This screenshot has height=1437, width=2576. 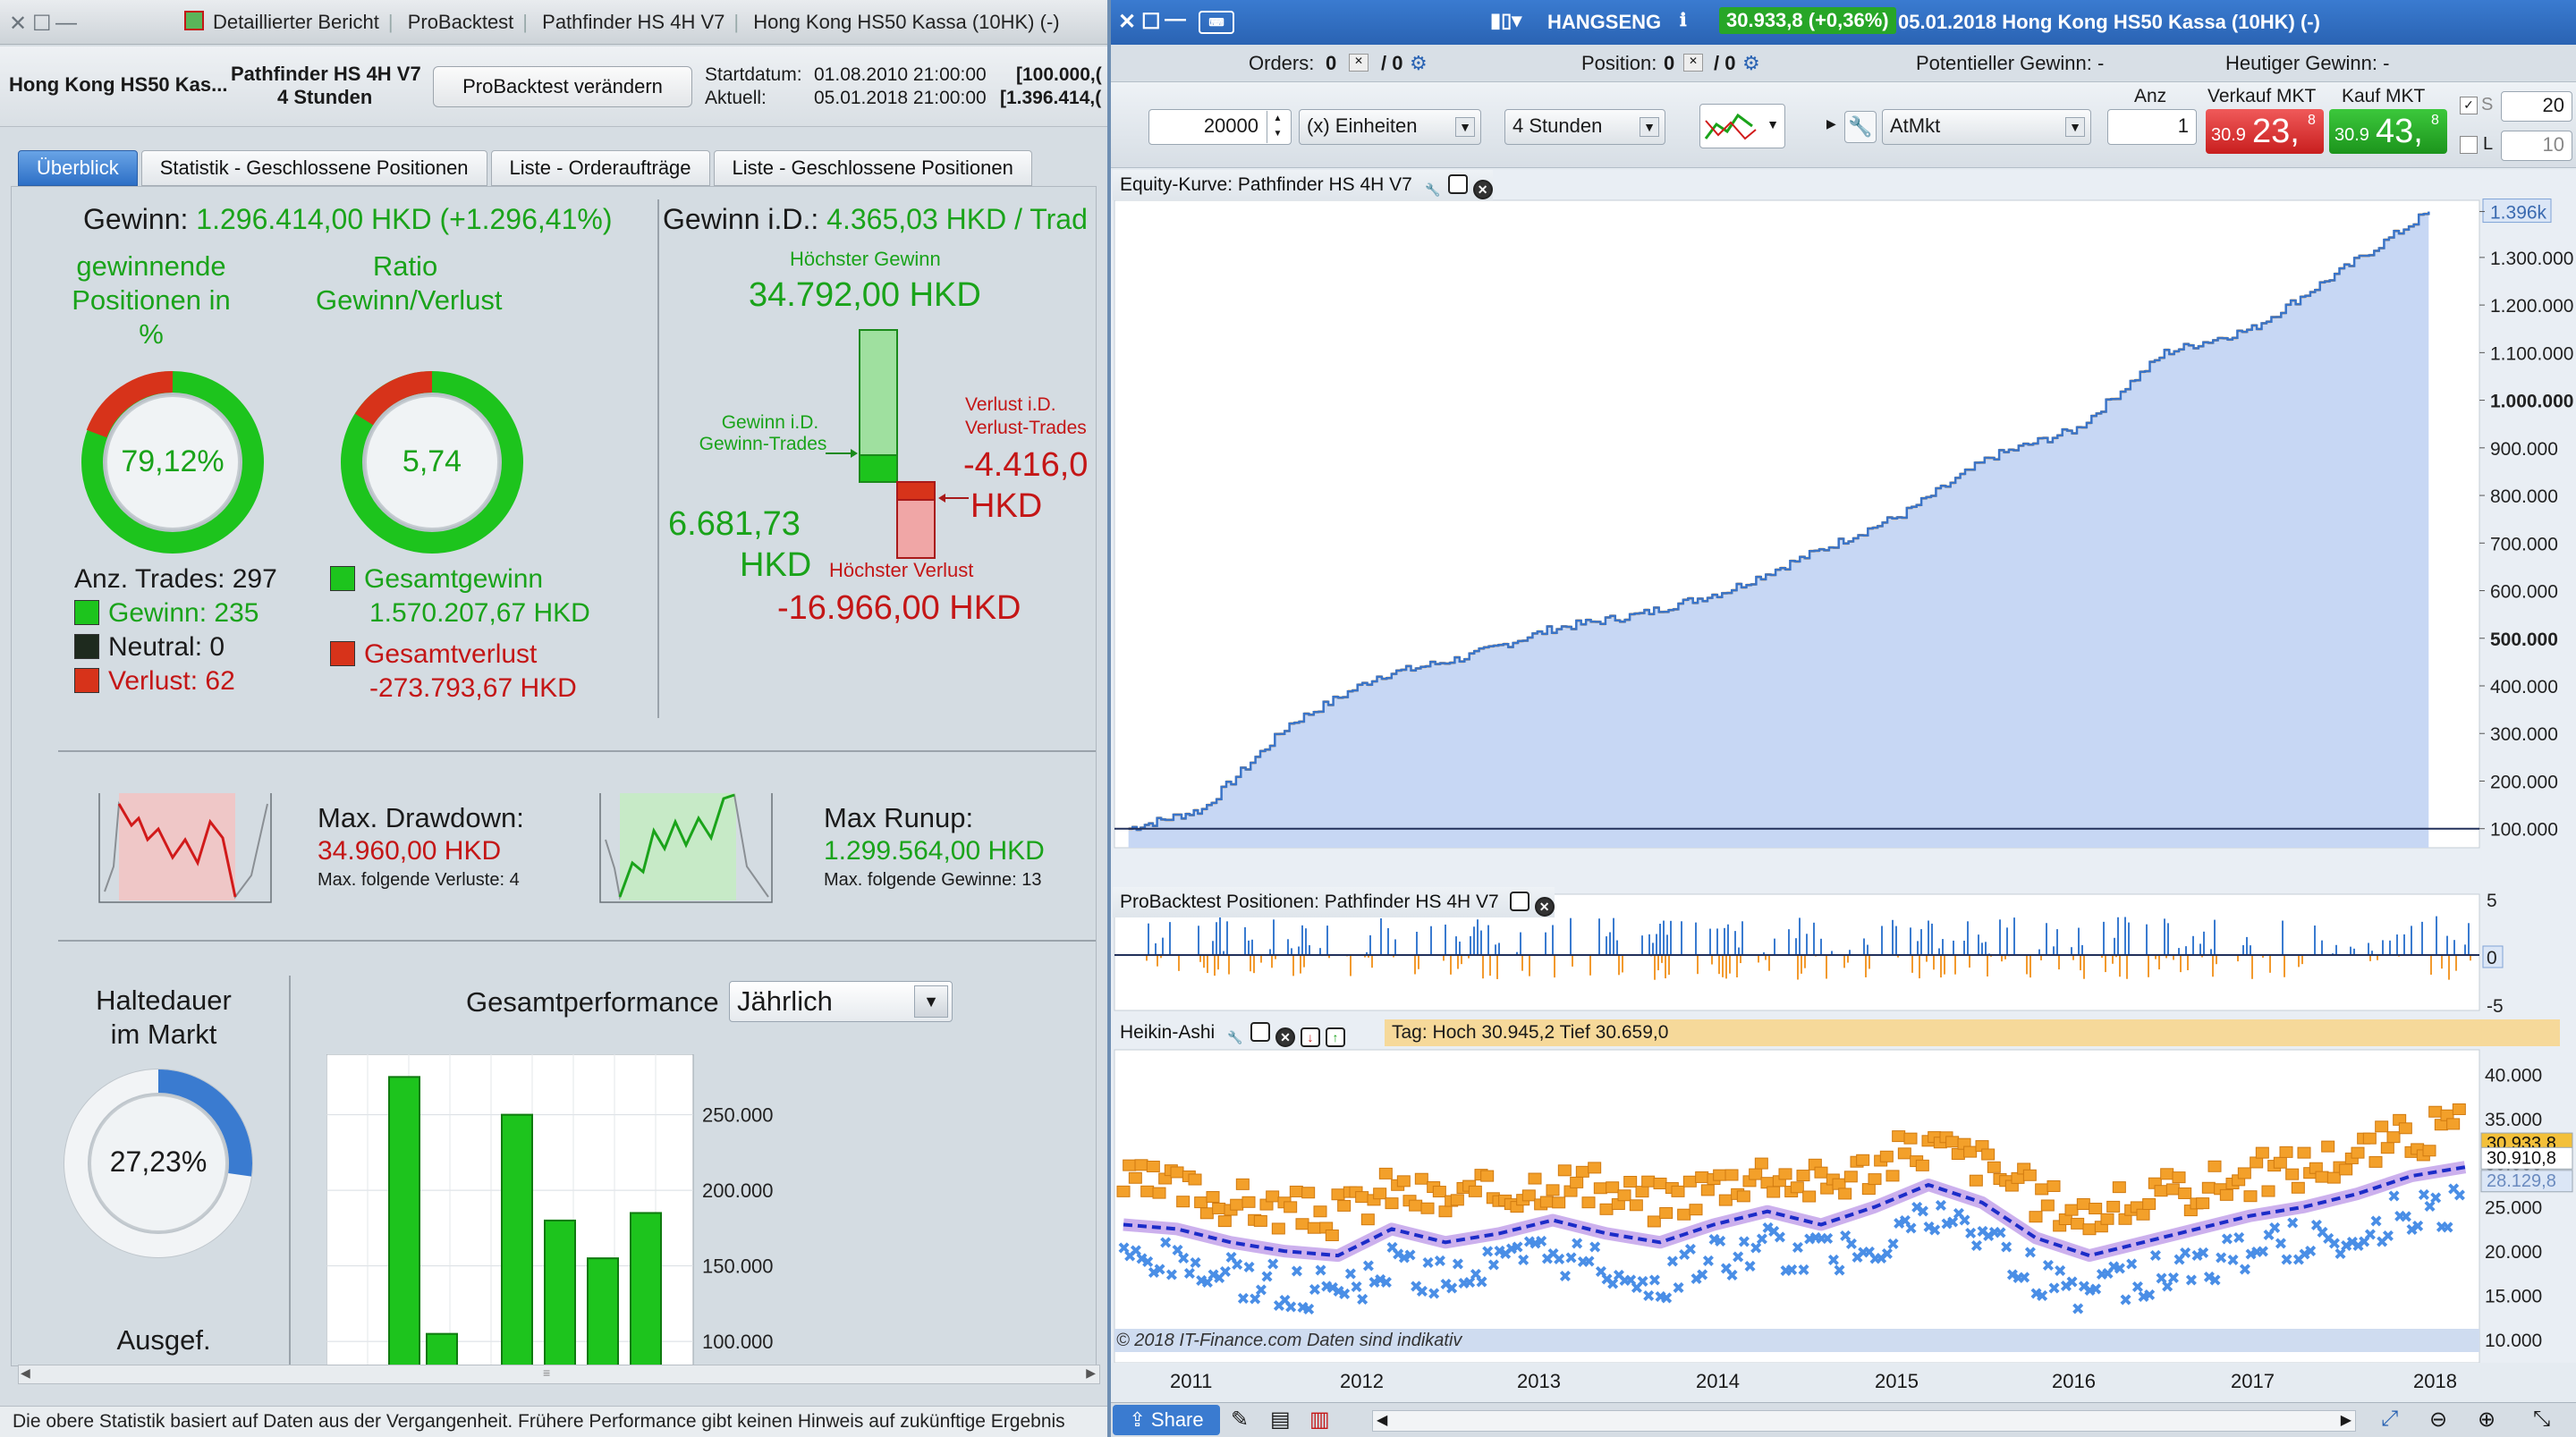 What do you see at coordinates (841, 1001) in the screenshot?
I see `performance-period-select: Jährlich ▼` at bounding box center [841, 1001].